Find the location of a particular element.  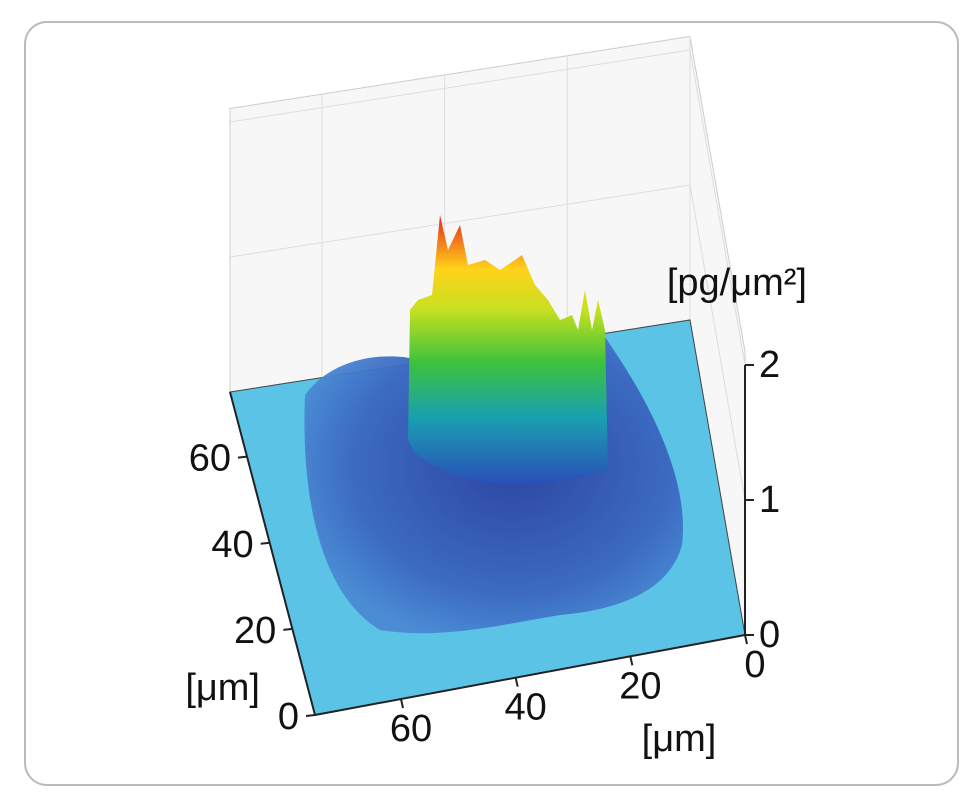

y-tick-label: 40 is located at coordinates (232, 545).